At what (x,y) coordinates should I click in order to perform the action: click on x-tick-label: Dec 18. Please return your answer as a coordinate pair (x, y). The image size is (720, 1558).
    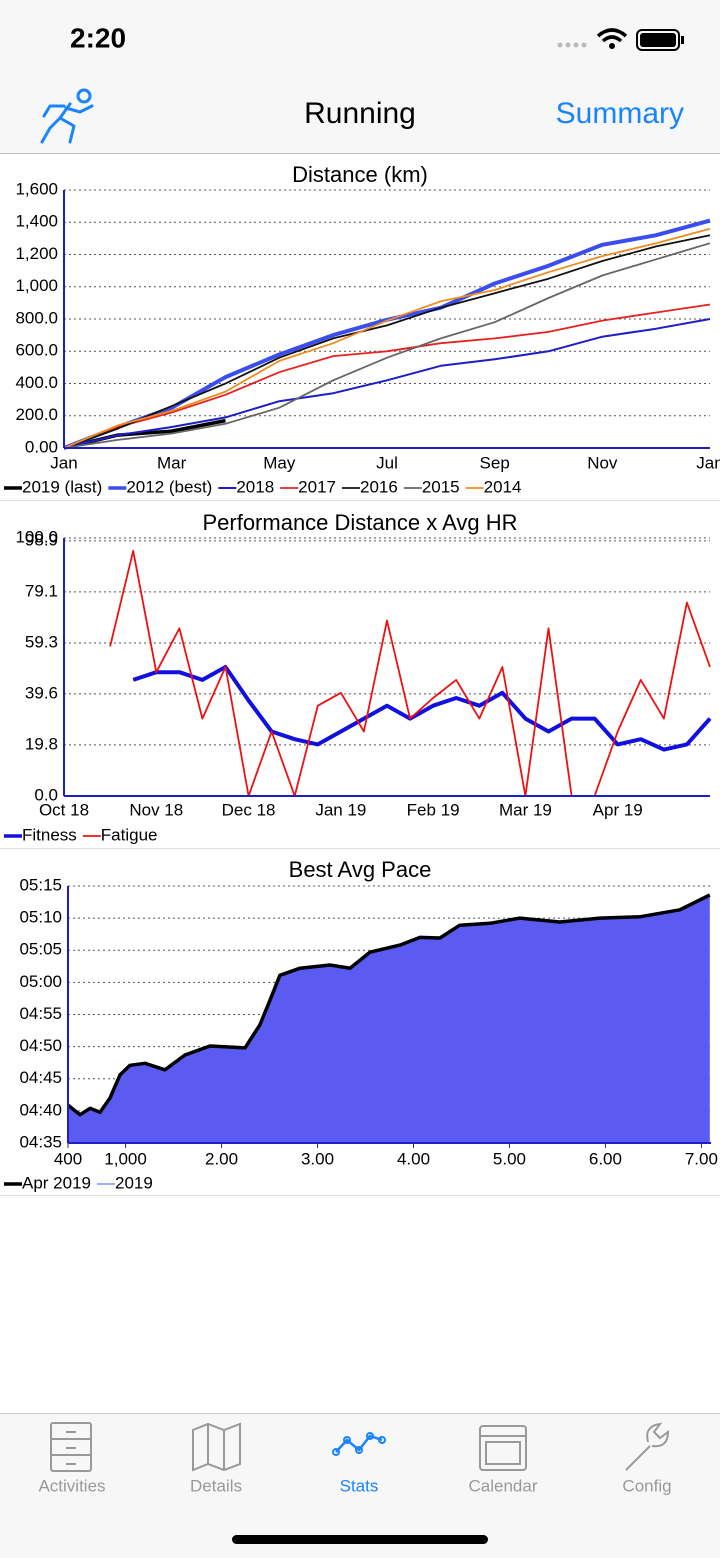
    Looking at the image, I should click on (249, 809).